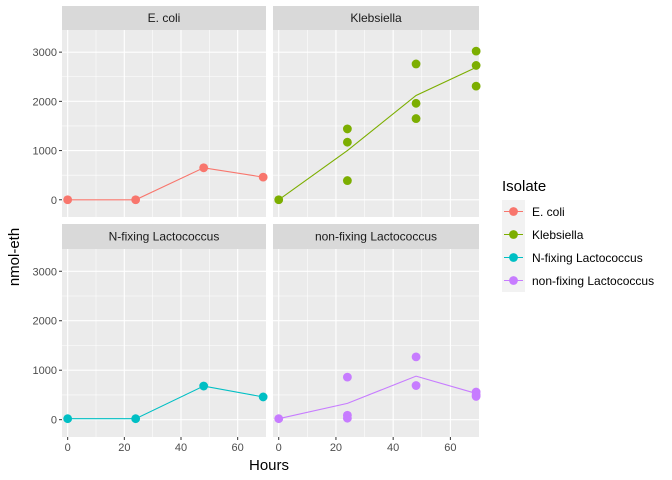 The height and width of the screenshot is (480, 672). I want to click on panel-klebsiella: Klebsiella, so click(377, 111).